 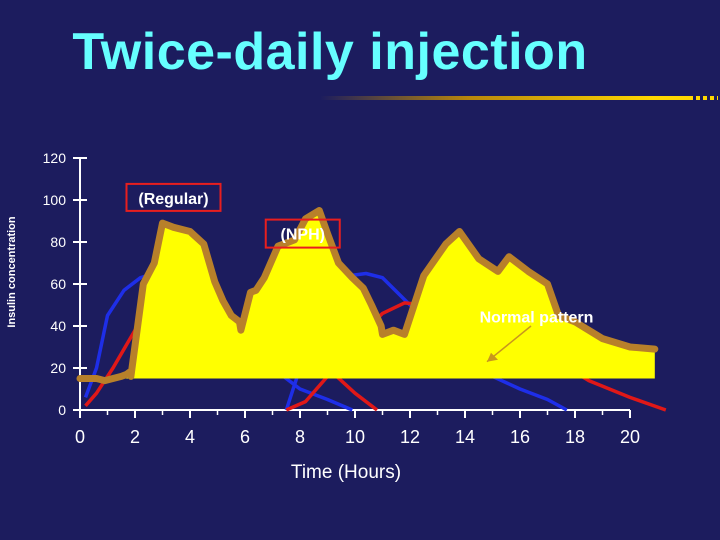 What do you see at coordinates (58, 326) in the screenshot?
I see `y-tick-label: 40` at bounding box center [58, 326].